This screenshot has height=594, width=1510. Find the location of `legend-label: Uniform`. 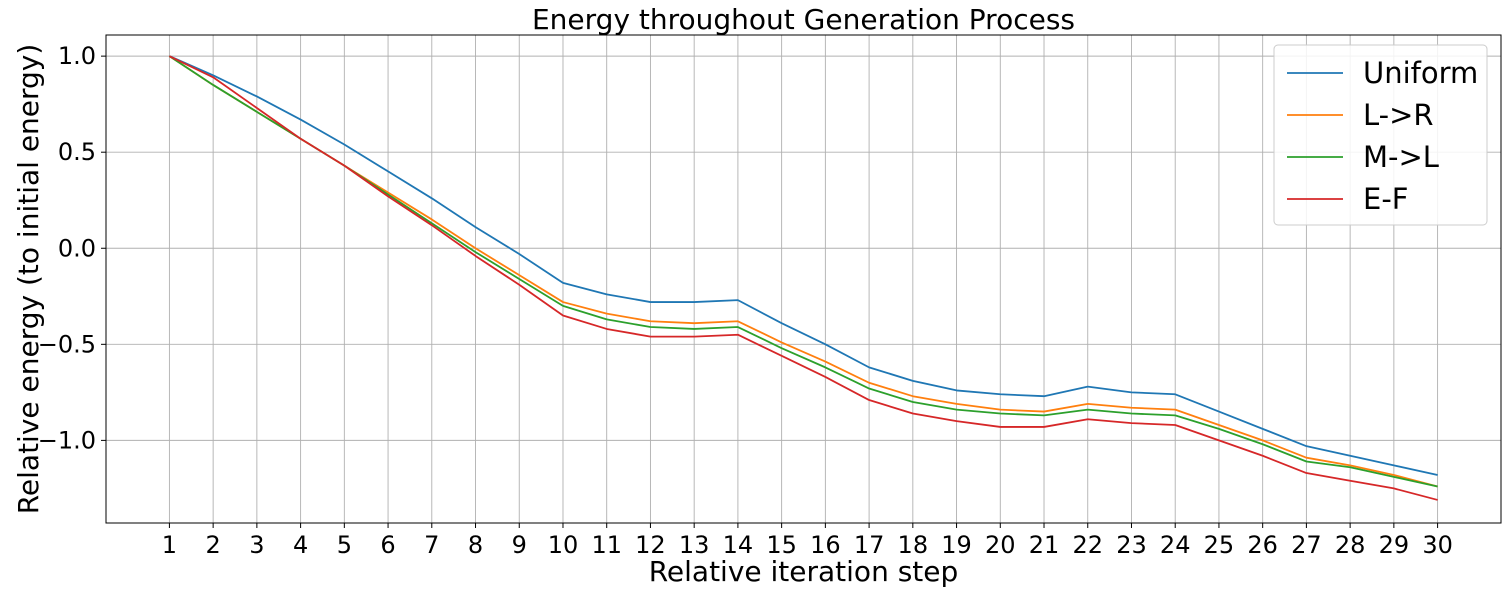

legend-label: Uniform is located at coordinates (1420, 73).